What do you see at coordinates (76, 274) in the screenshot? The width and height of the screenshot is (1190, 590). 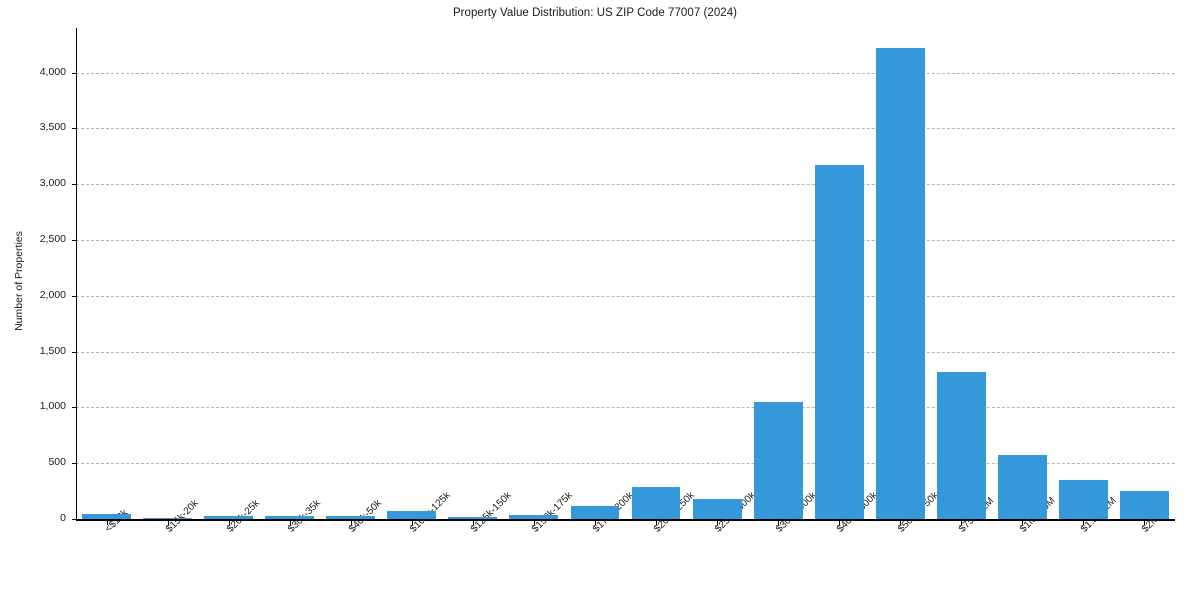 I see `y-axis-line` at bounding box center [76, 274].